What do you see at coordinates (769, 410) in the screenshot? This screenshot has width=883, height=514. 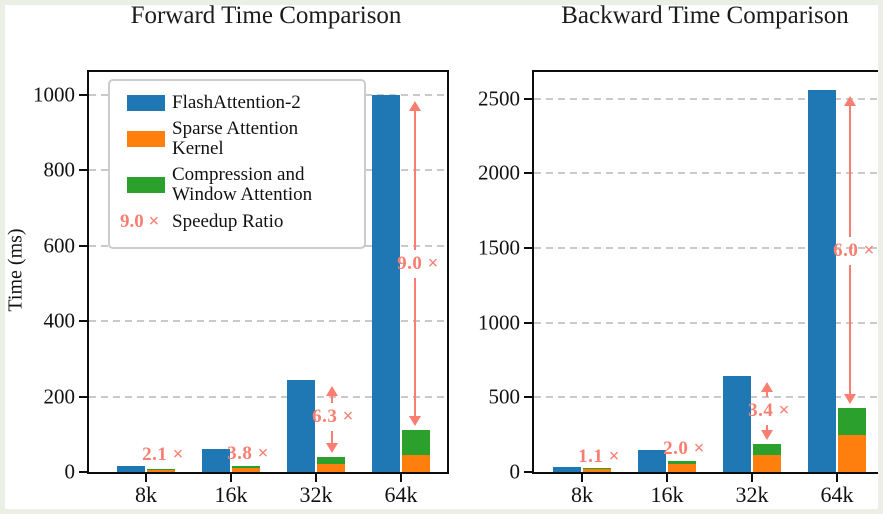 I see `speedup-label-32k: 3.4 ×` at bounding box center [769, 410].